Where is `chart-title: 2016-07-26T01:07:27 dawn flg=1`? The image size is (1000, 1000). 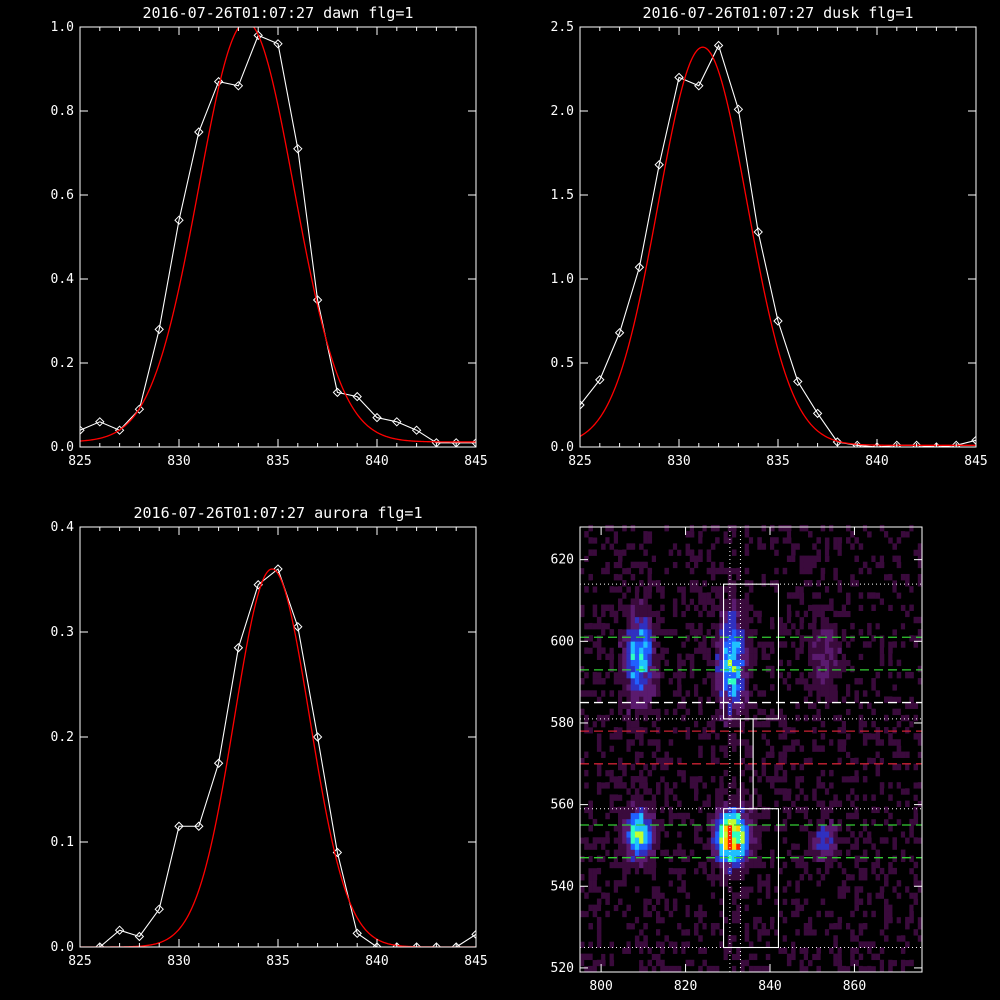
chart-title: 2016-07-26T01:07:27 dawn flg=1 is located at coordinates (278, 13).